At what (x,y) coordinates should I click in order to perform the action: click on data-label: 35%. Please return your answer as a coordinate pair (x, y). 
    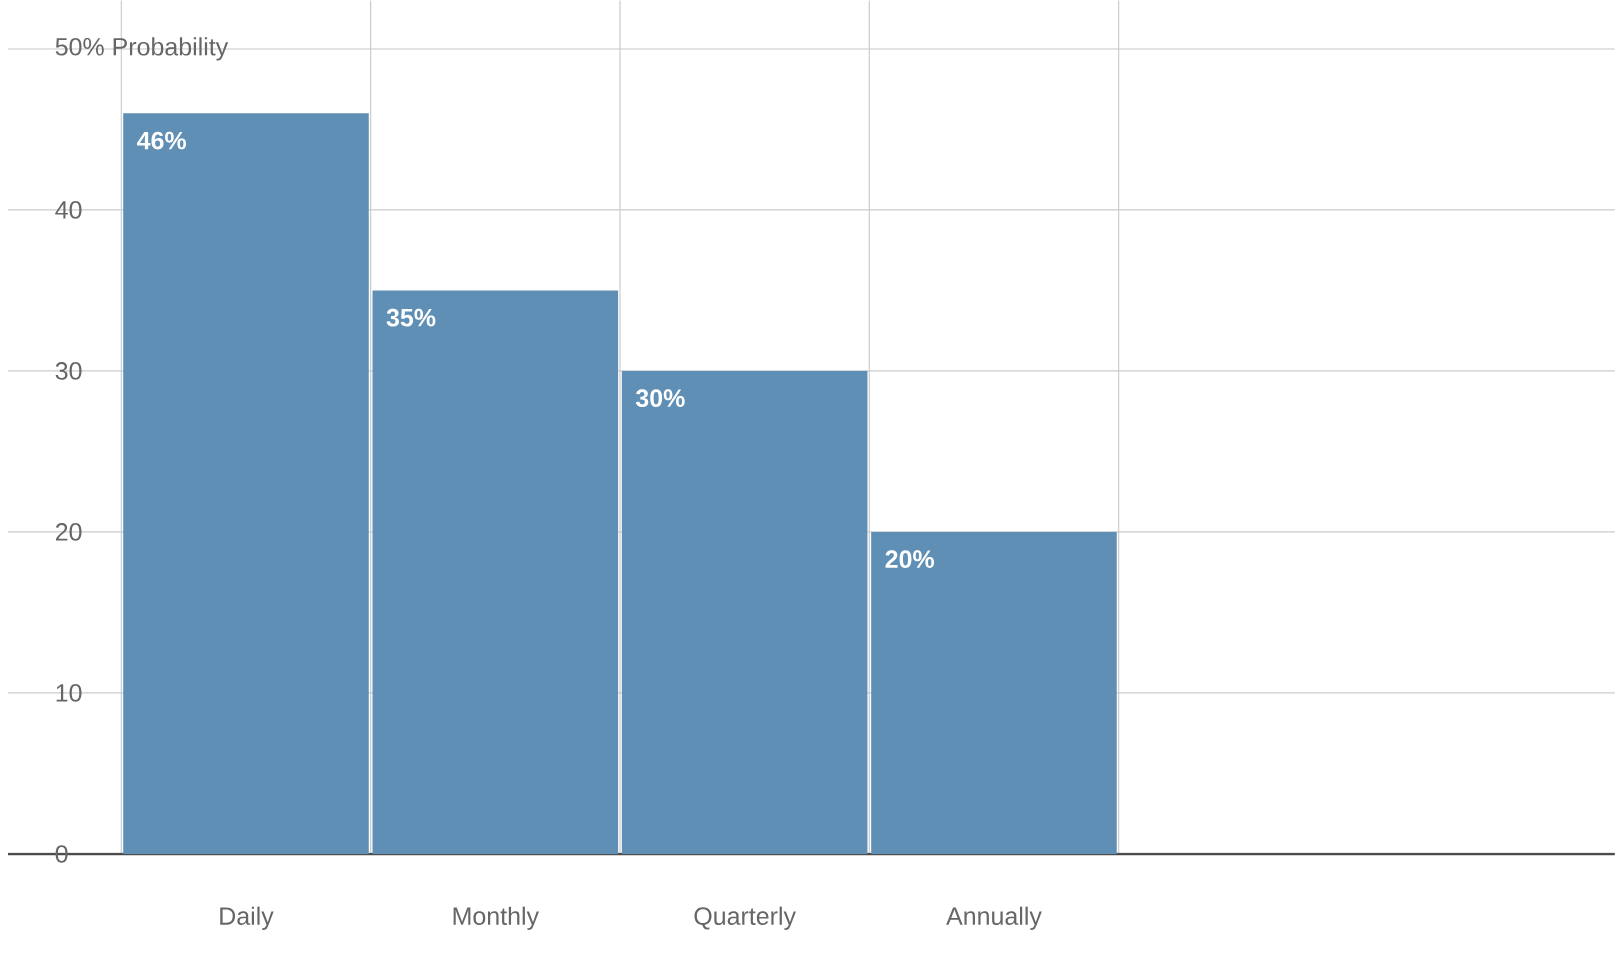
    Looking at the image, I should click on (411, 317).